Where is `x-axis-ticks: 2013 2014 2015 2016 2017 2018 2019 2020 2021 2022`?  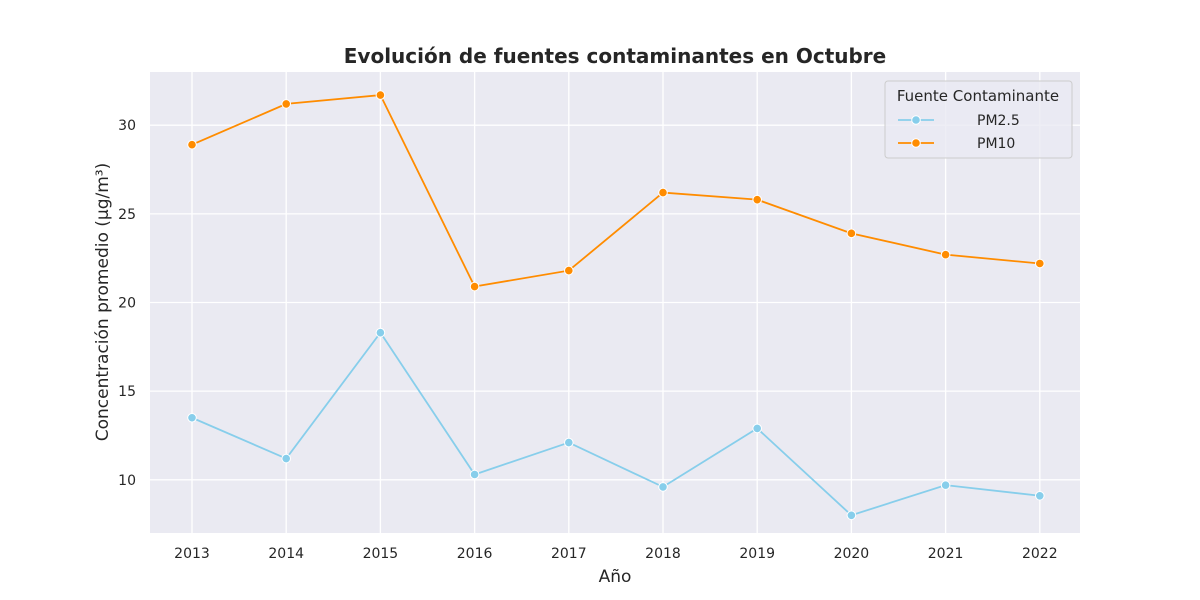
x-axis-ticks: 2013 2014 2015 2016 2017 2018 2019 2020 2021 2022 is located at coordinates (615, 554).